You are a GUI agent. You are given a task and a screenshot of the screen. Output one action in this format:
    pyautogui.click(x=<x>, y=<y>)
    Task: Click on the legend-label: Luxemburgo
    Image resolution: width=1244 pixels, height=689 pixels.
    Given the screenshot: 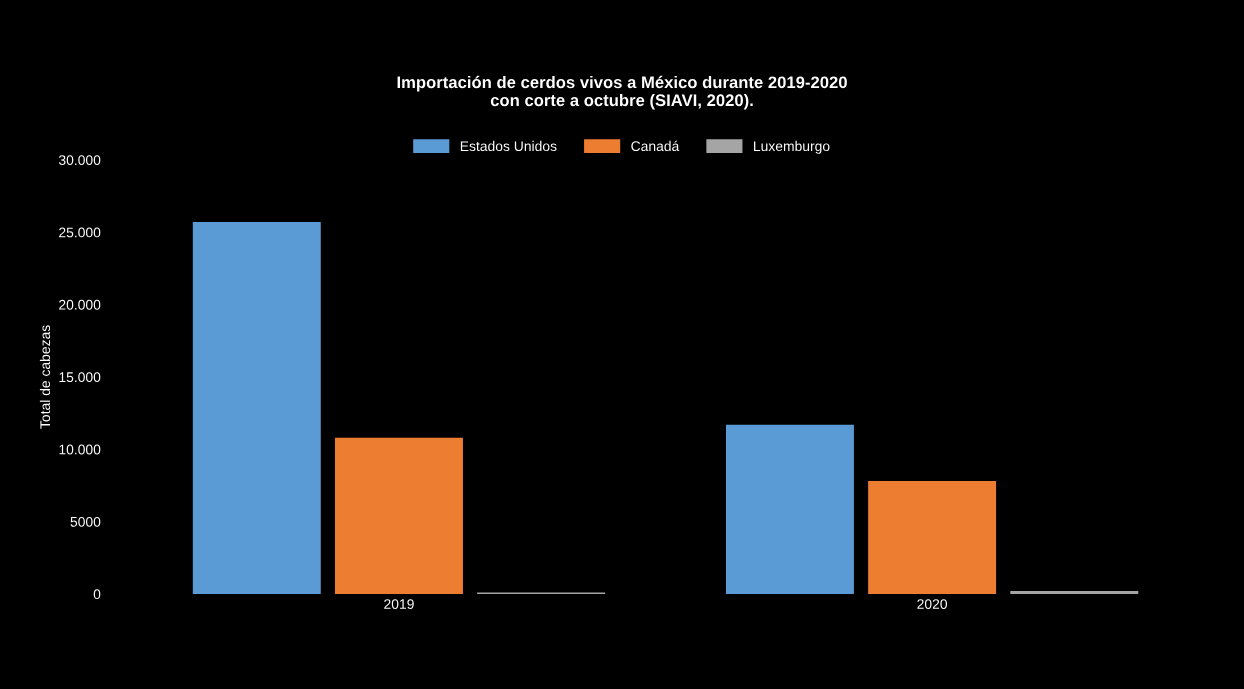 What is the action you would take?
    pyautogui.click(x=792, y=147)
    